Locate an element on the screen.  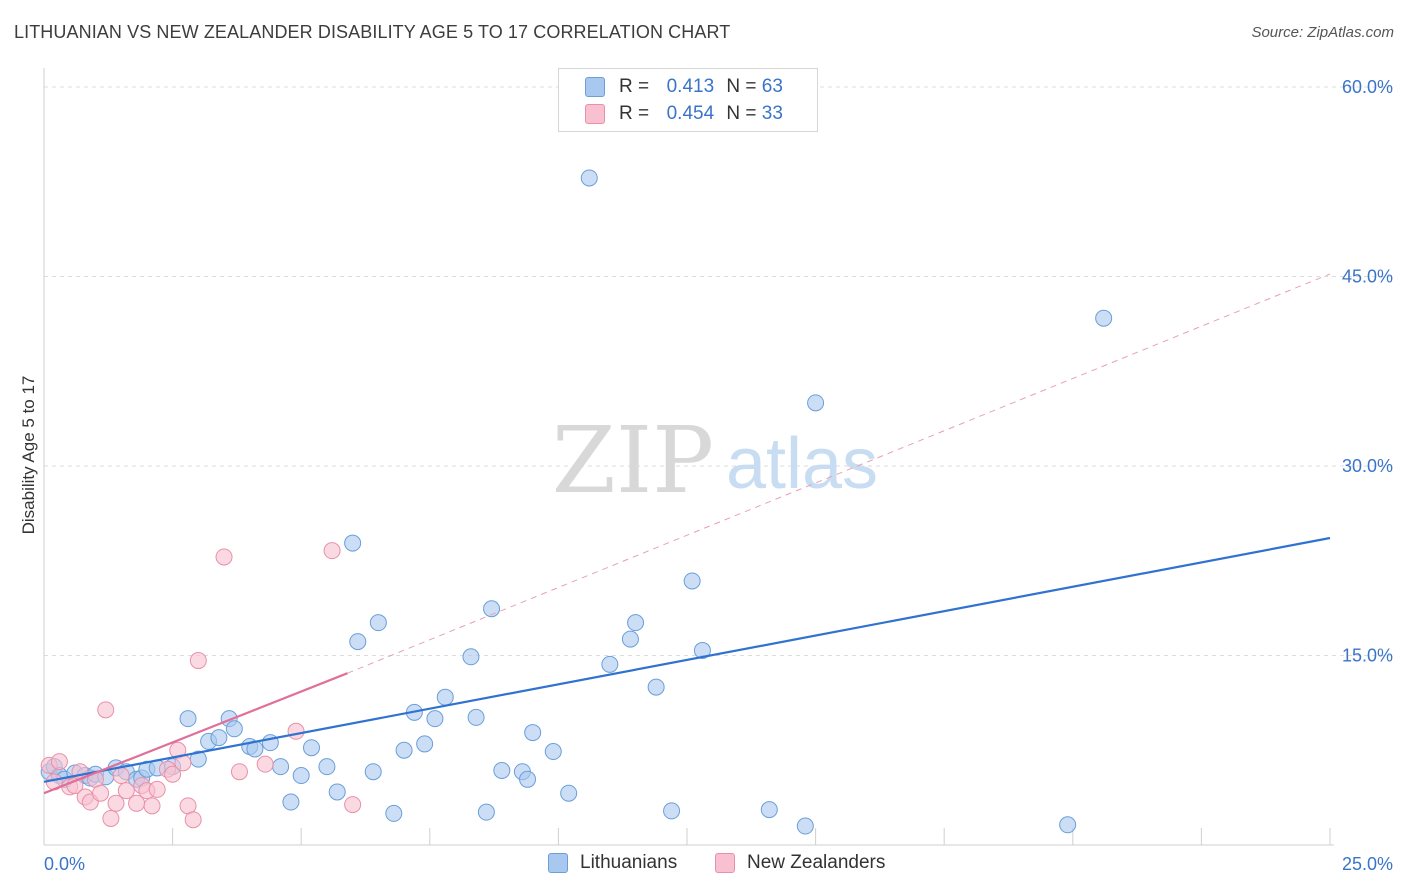
y-tick-label: 60.0% is located at coordinates (1367, 87).